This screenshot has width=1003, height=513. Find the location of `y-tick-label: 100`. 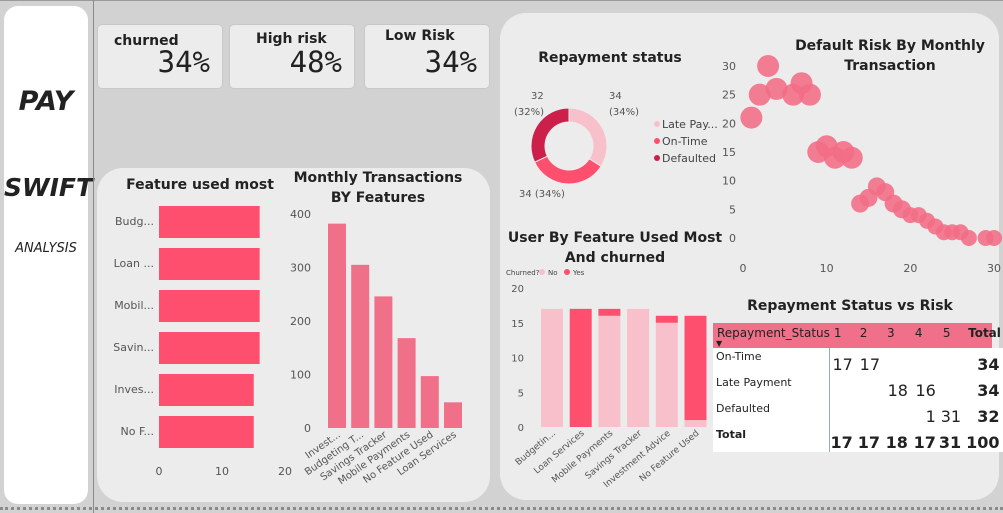

y-tick-label: 100 is located at coordinates (300, 375).